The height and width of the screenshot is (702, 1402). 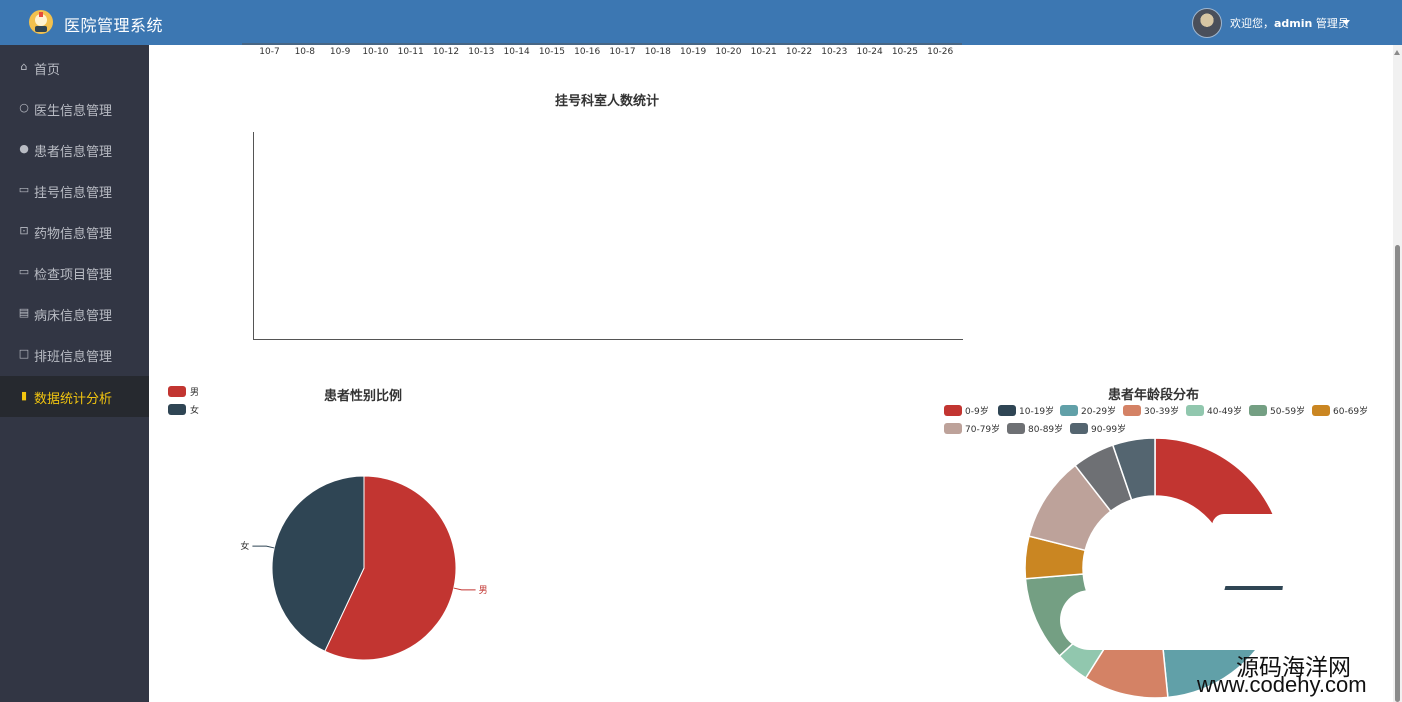 I want to click on x-tick-label: 10-13, so click(x=481, y=52).